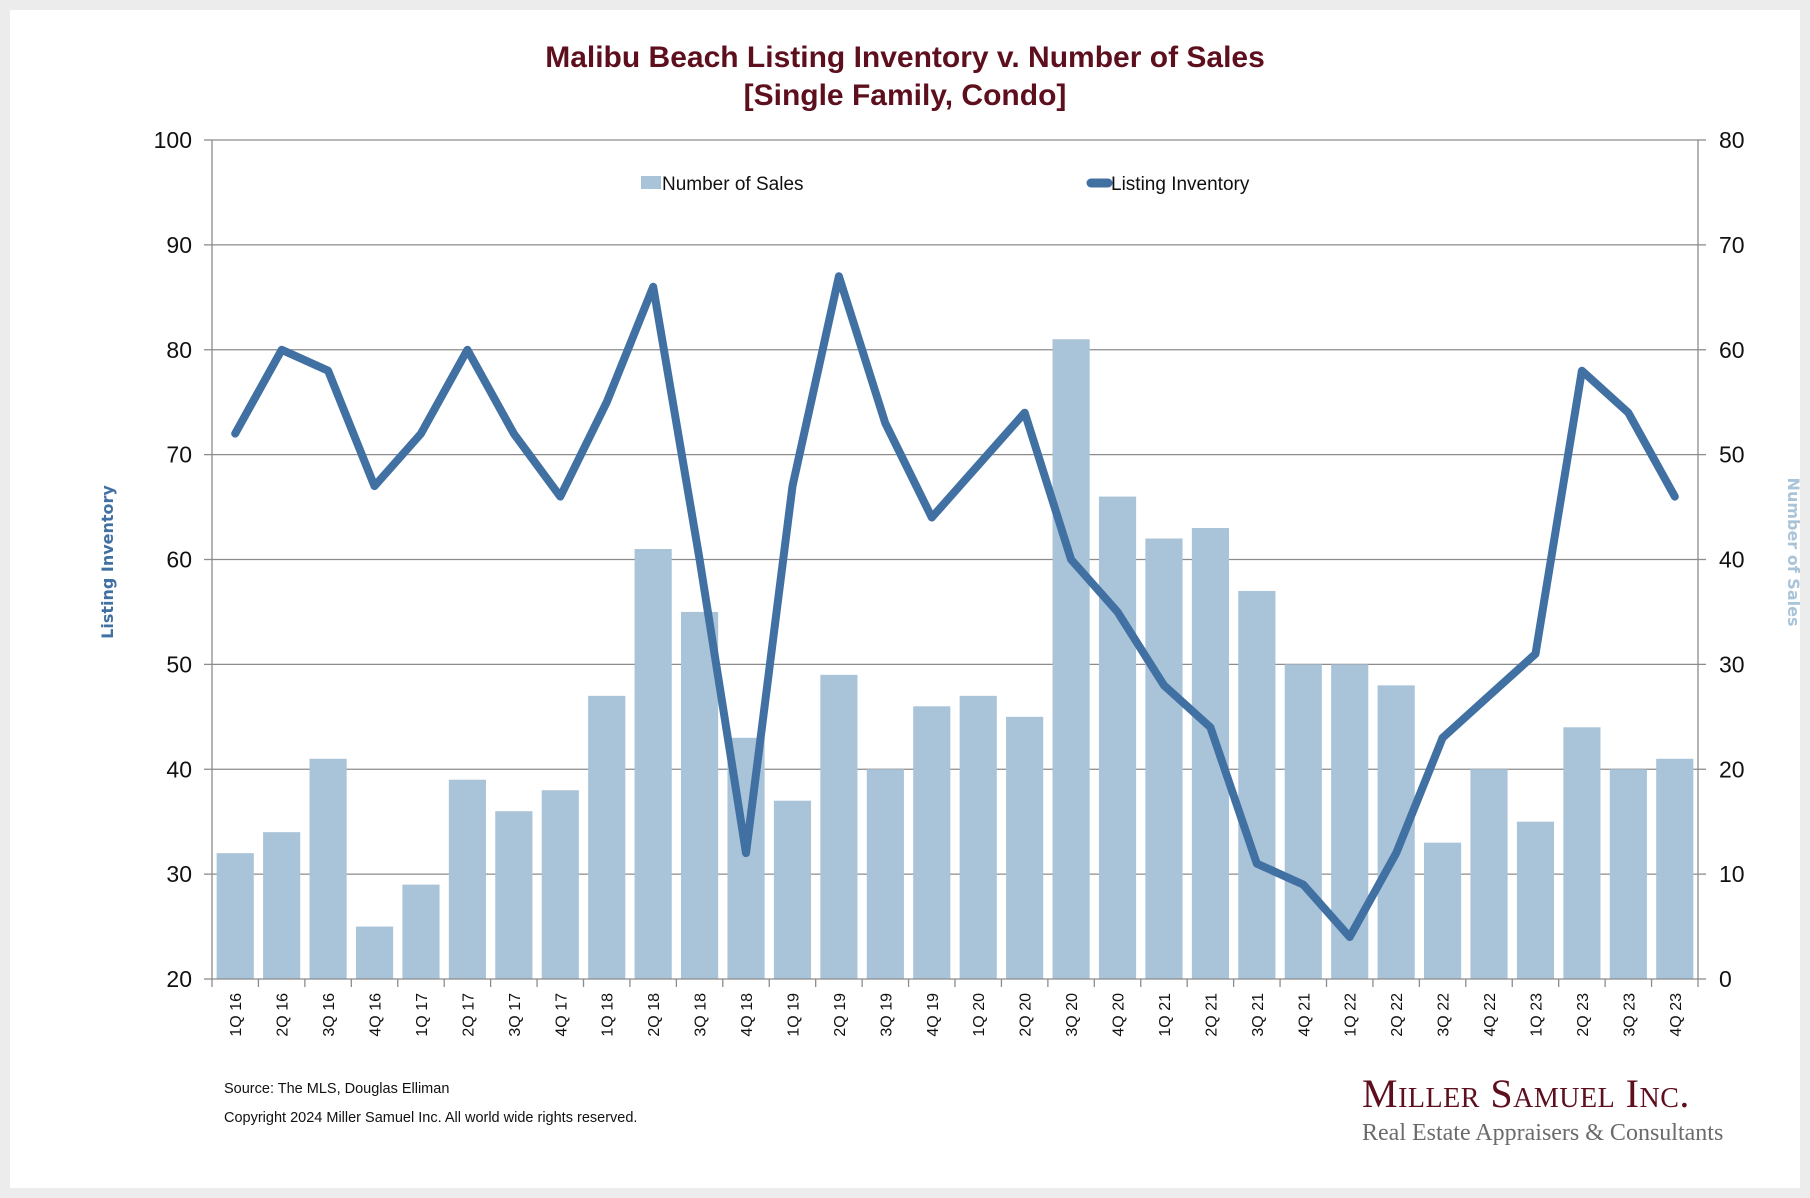  What do you see at coordinates (733, 184) in the screenshot?
I see `legend-label-number-of-sales: Number of Sales` at bounding box center [733, 184].